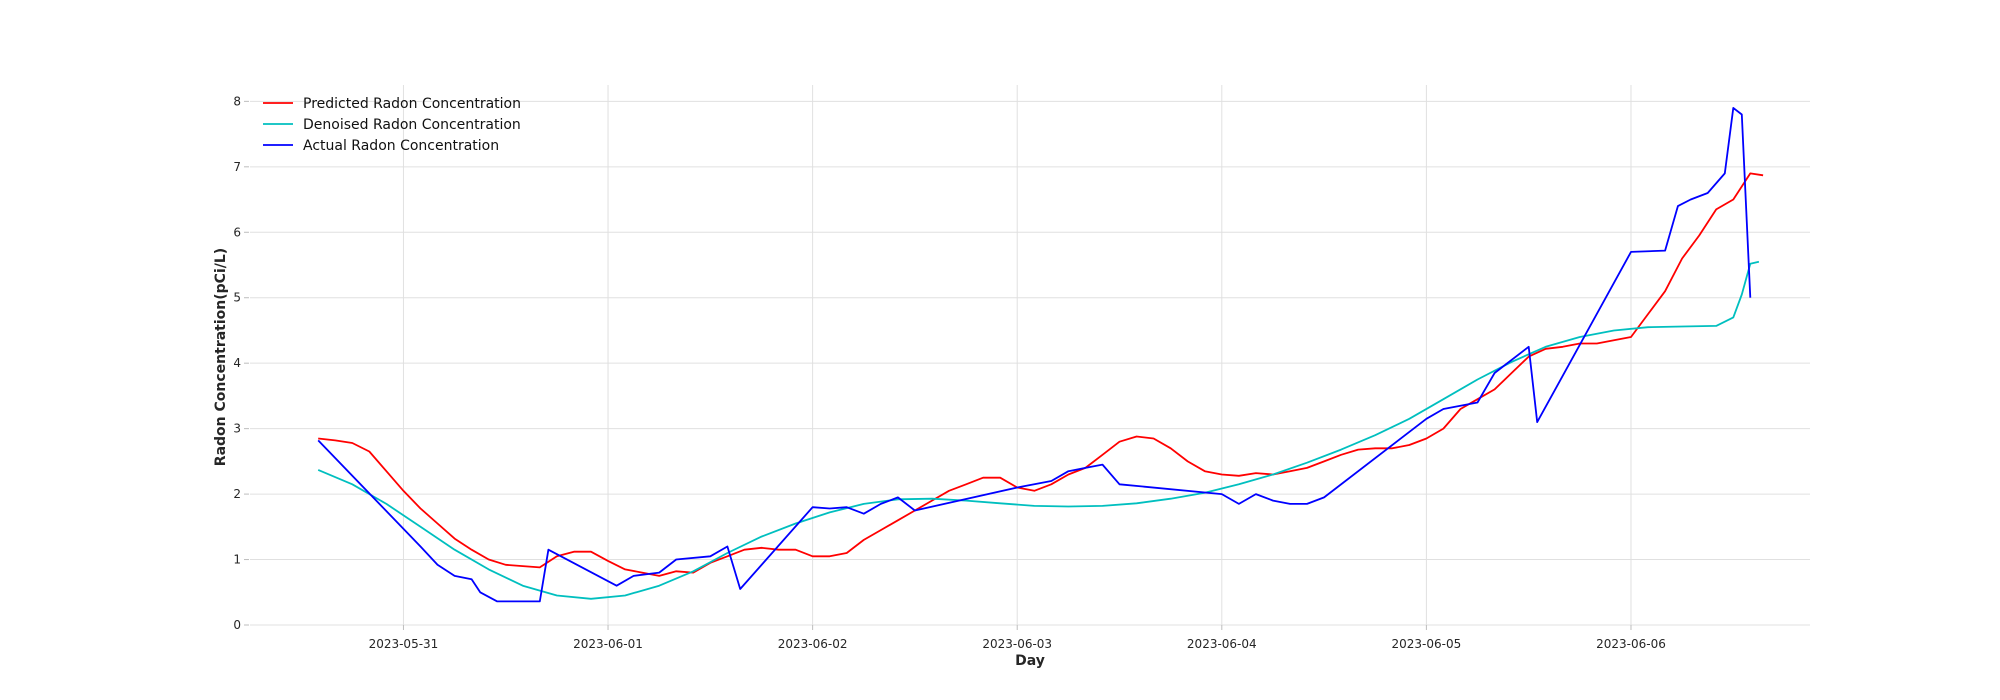 This screenshot has height=700, width=2000. Describe the element at coordinates (1427, 644) in the screenshot. I see `x-tick-label: 2023-06-05` at that location.